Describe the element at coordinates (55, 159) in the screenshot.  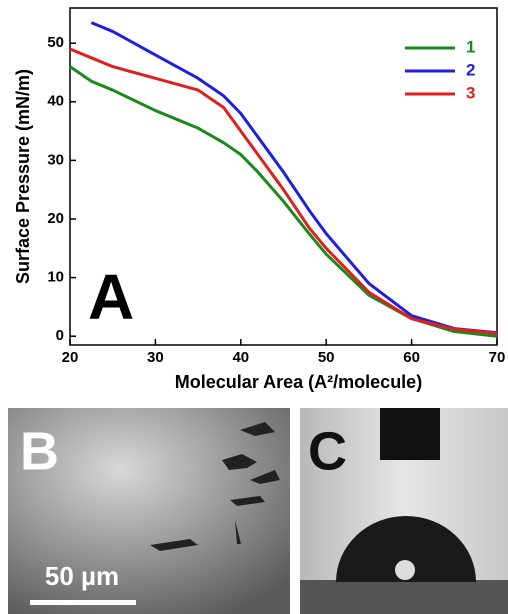
I see `y-tick-label: 30` at that location.